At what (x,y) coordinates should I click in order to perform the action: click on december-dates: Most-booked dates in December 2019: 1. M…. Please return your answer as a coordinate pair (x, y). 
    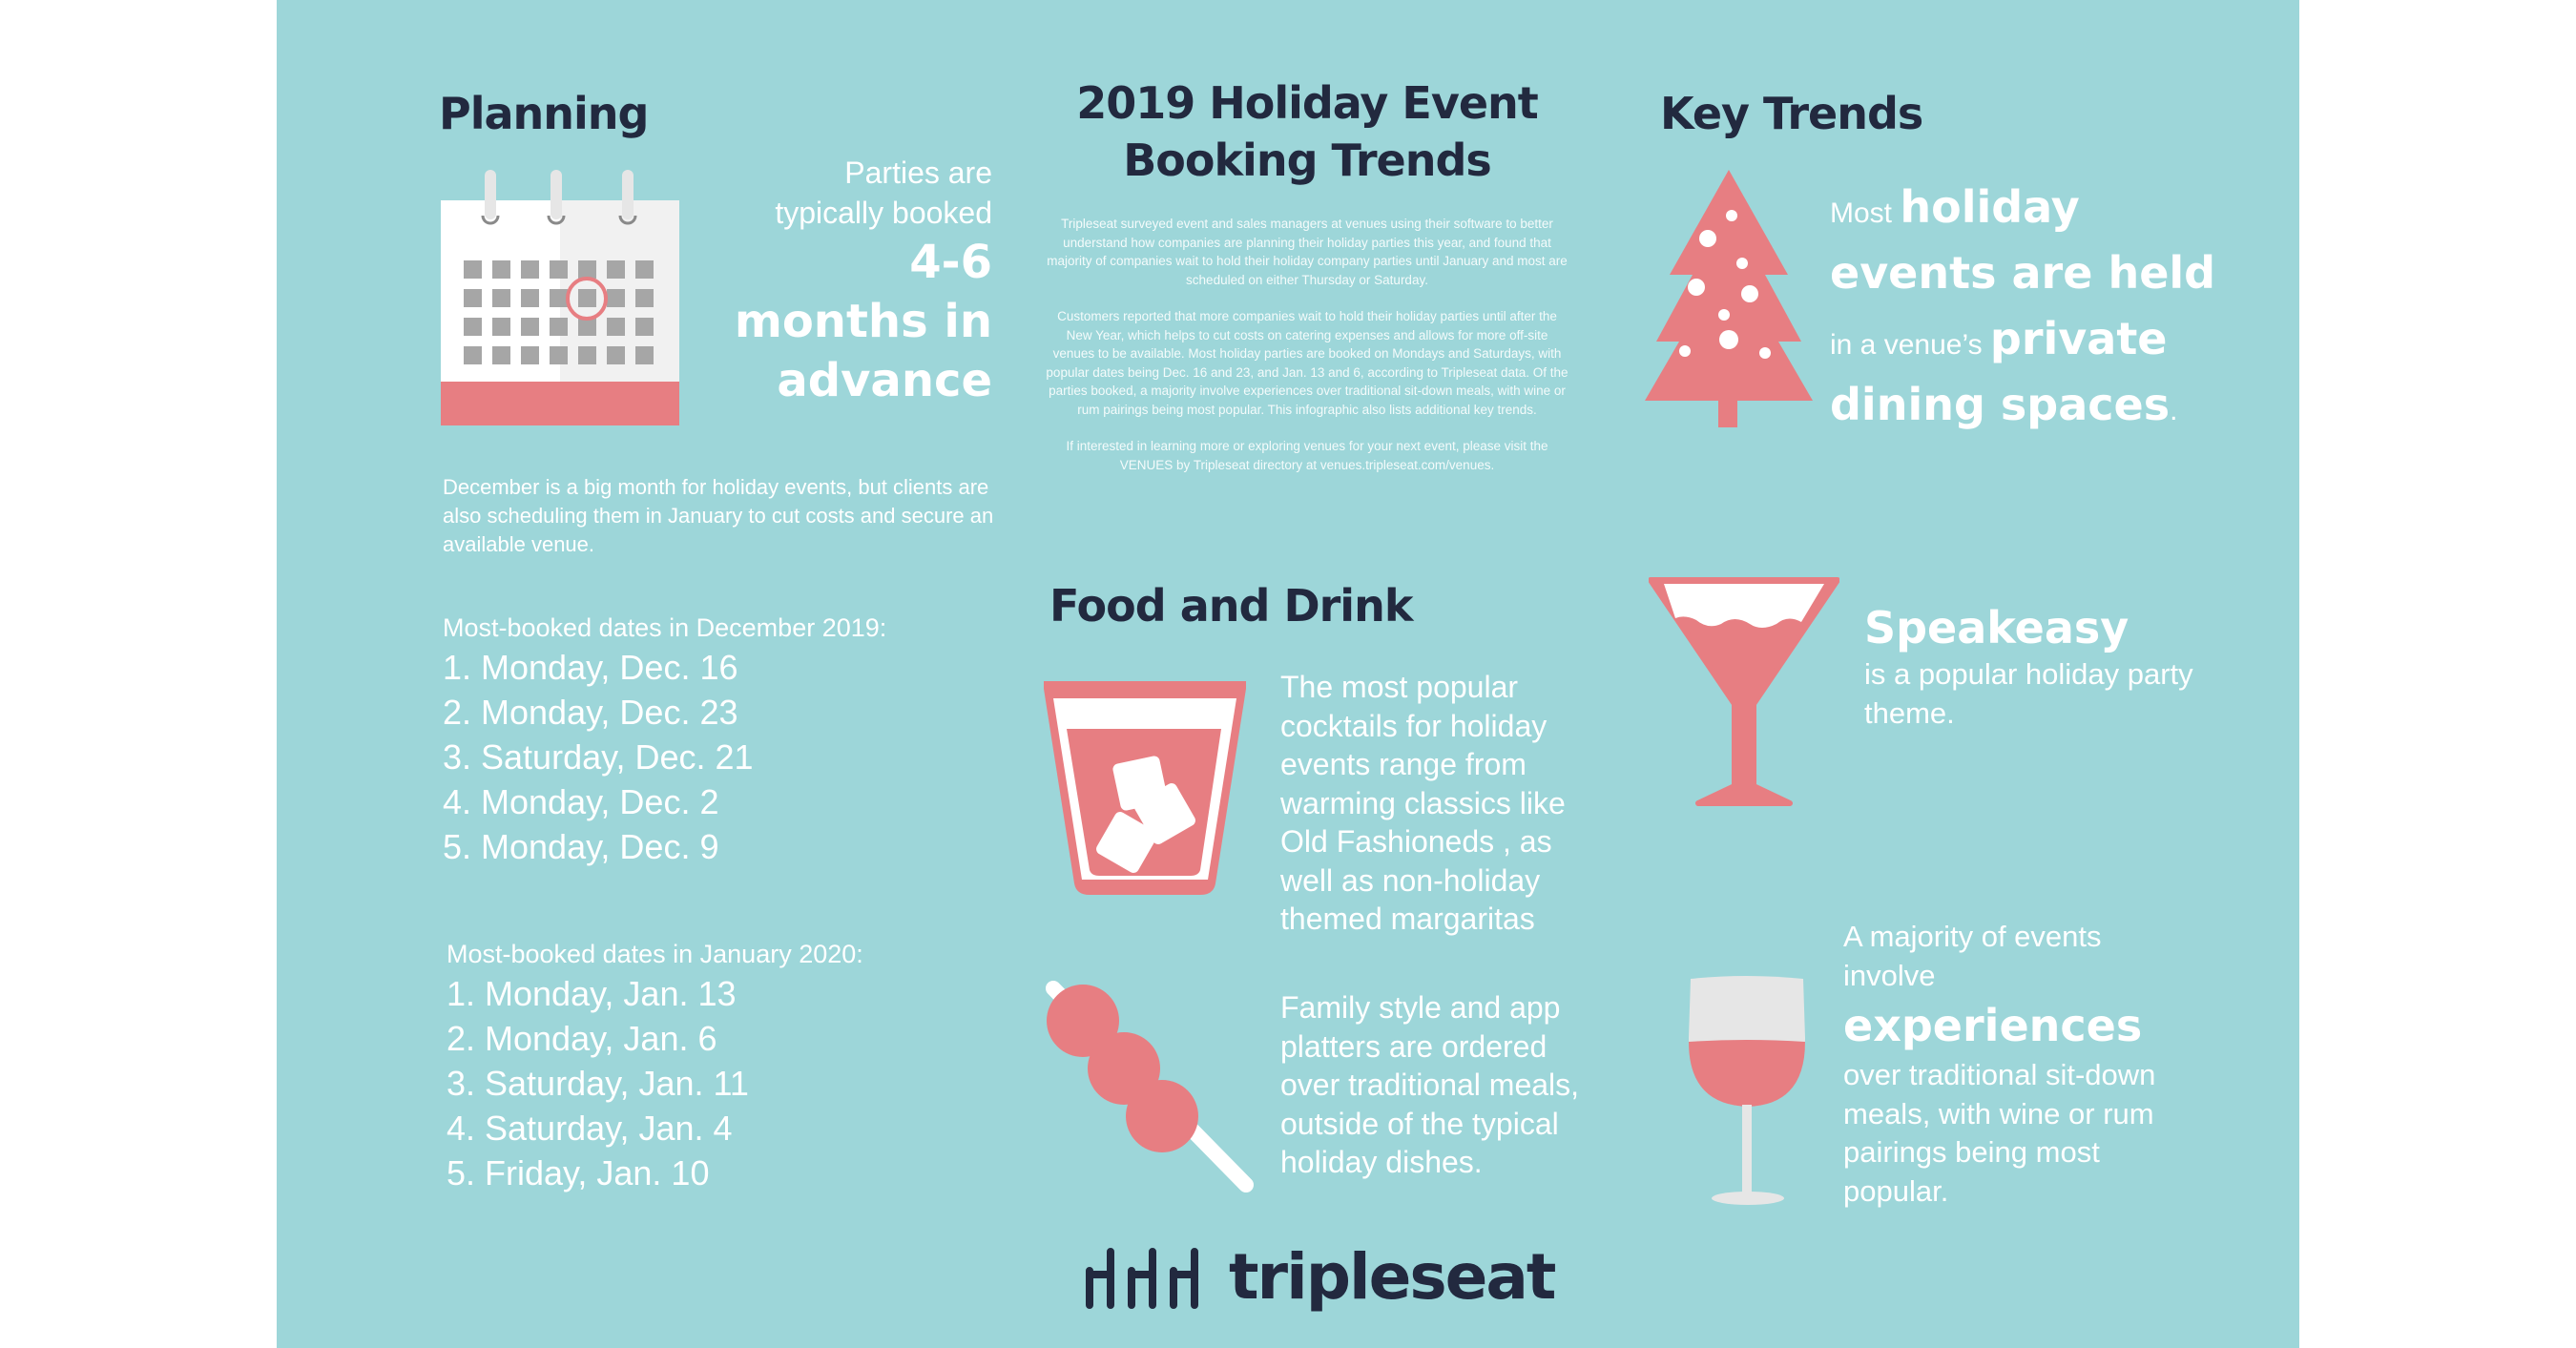
    Looking at the image, I should click on (729, 740).